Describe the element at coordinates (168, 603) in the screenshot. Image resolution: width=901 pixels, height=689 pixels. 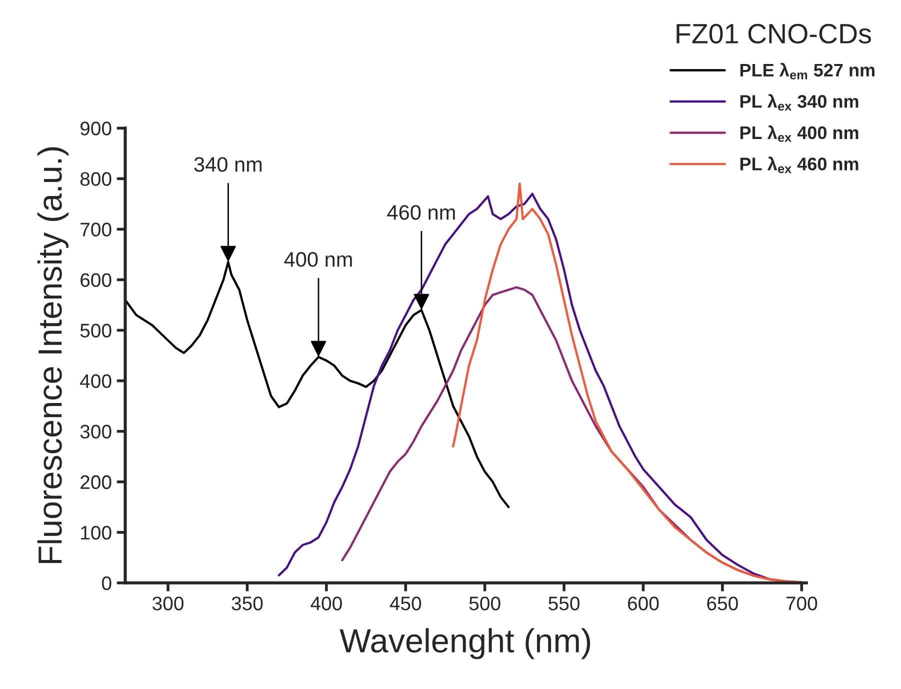
I see `x-tick-label: 300` at that location.